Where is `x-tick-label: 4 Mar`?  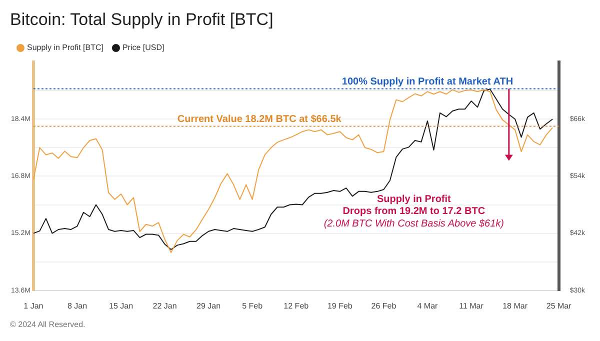 x-tick-label: 4 Mar is located at coordinates (427, 305).